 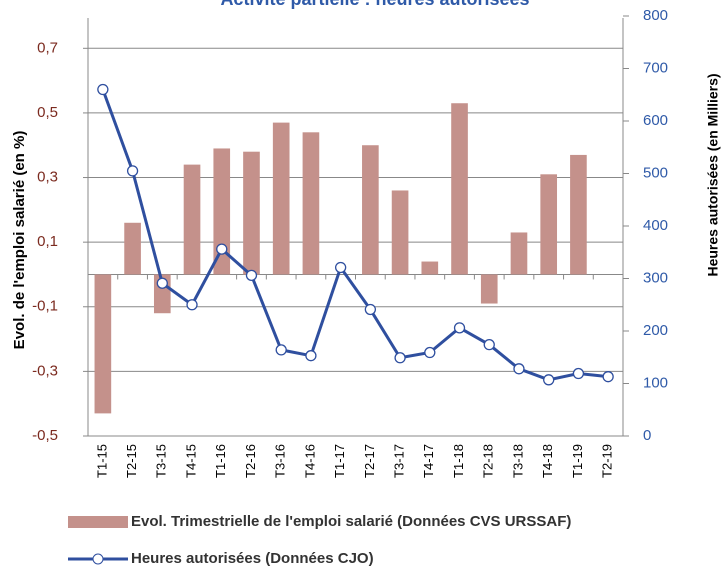 What do you see at coordinates (280, 461) in the screenshot?
I see `x-tick-label: T3-16` at bounding box center [280, 461].